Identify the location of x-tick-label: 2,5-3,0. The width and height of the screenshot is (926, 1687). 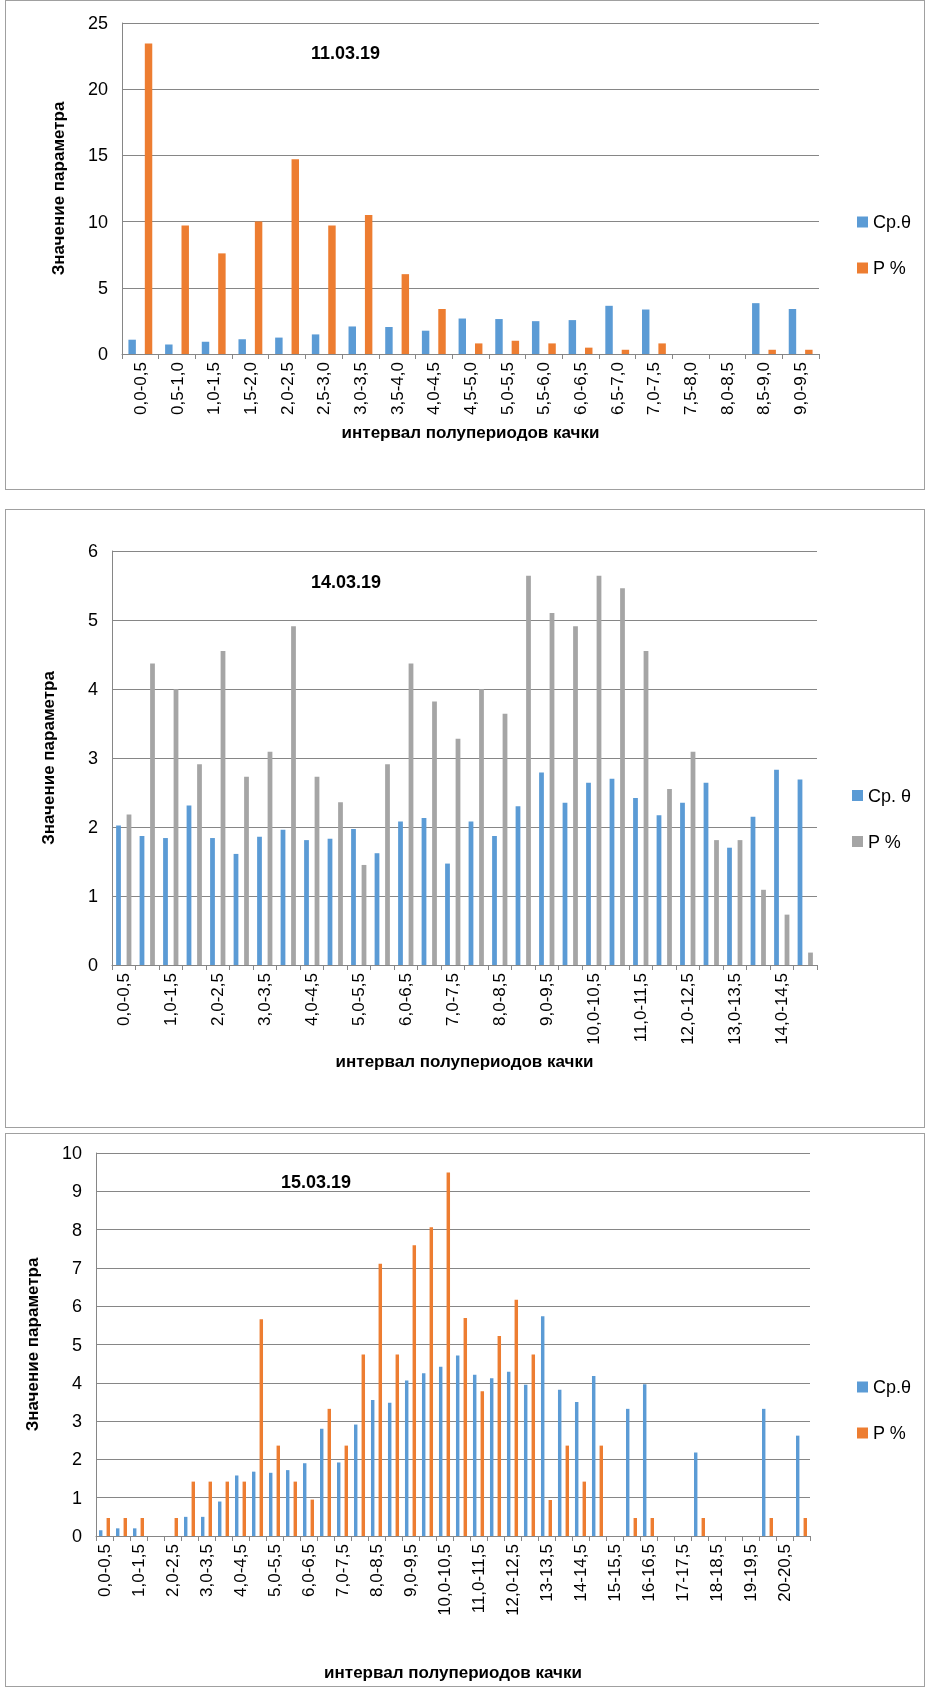
(324, 388).